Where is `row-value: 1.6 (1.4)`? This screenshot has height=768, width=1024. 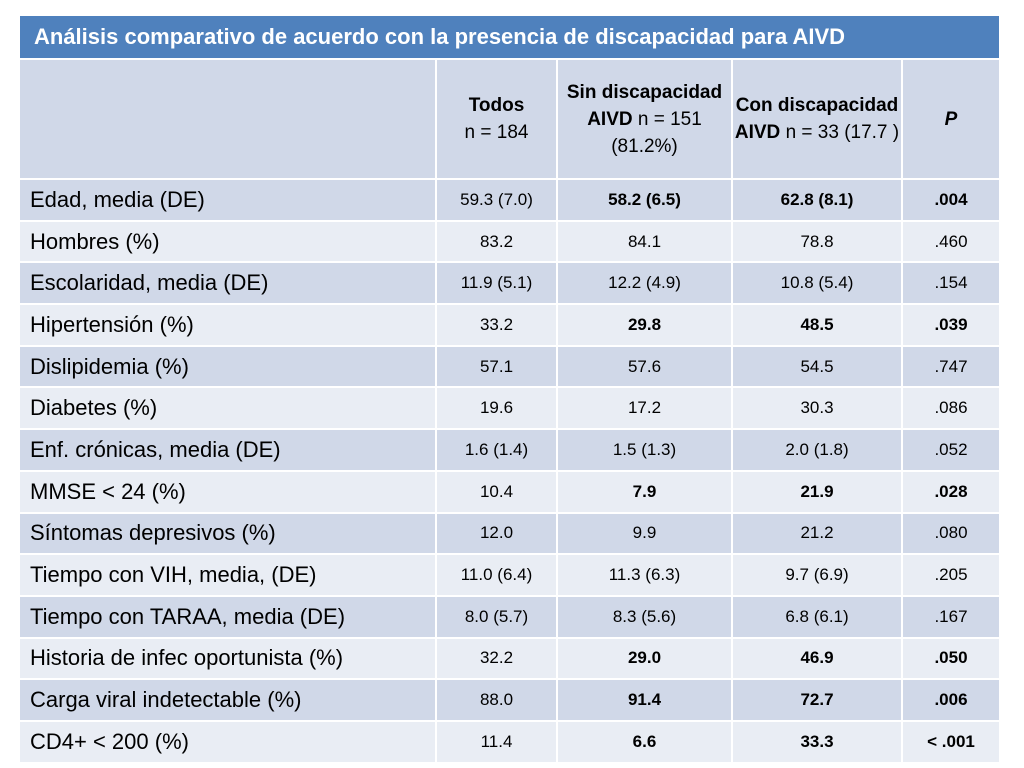
row-value: 1.6 (1.4) is located at coordinates (496, 450).